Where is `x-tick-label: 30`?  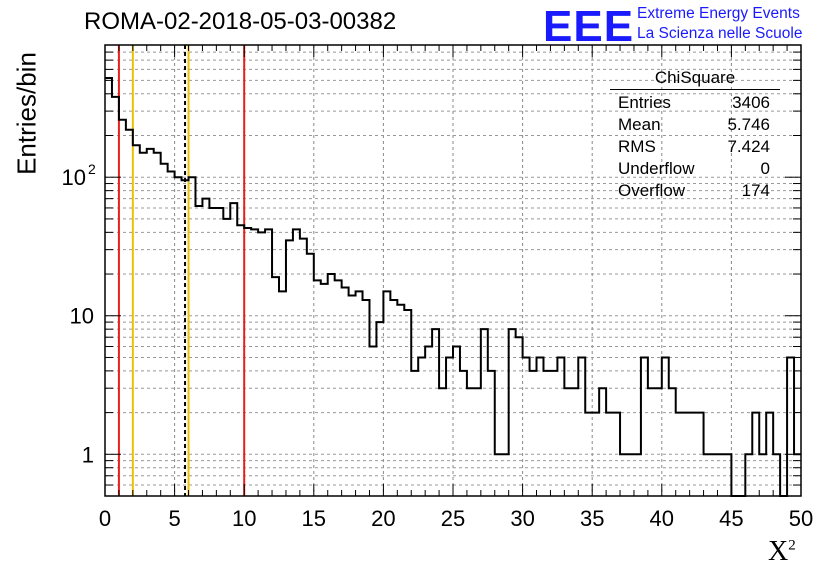 x-tick-label: 30 is located at coordinates (522, 518).